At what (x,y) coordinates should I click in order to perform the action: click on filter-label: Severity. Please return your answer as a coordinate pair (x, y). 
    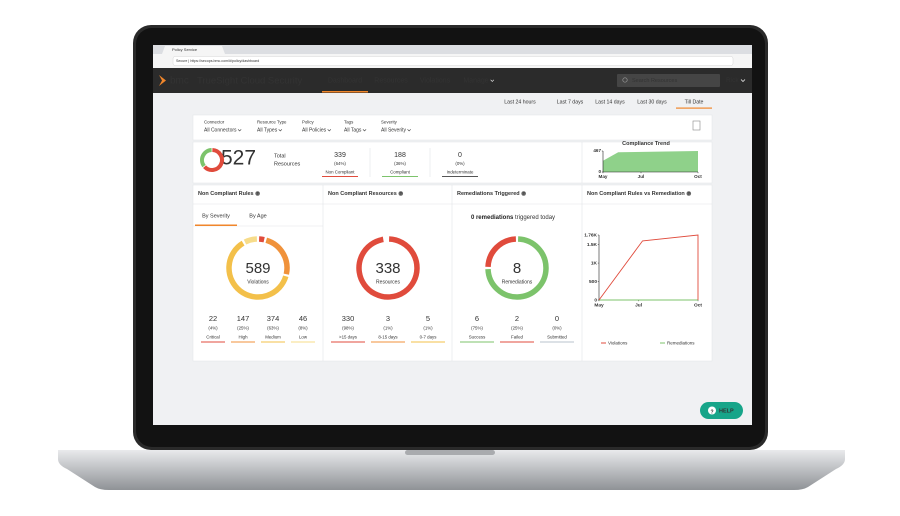
    Looking at the image, I should click on (389, 122).